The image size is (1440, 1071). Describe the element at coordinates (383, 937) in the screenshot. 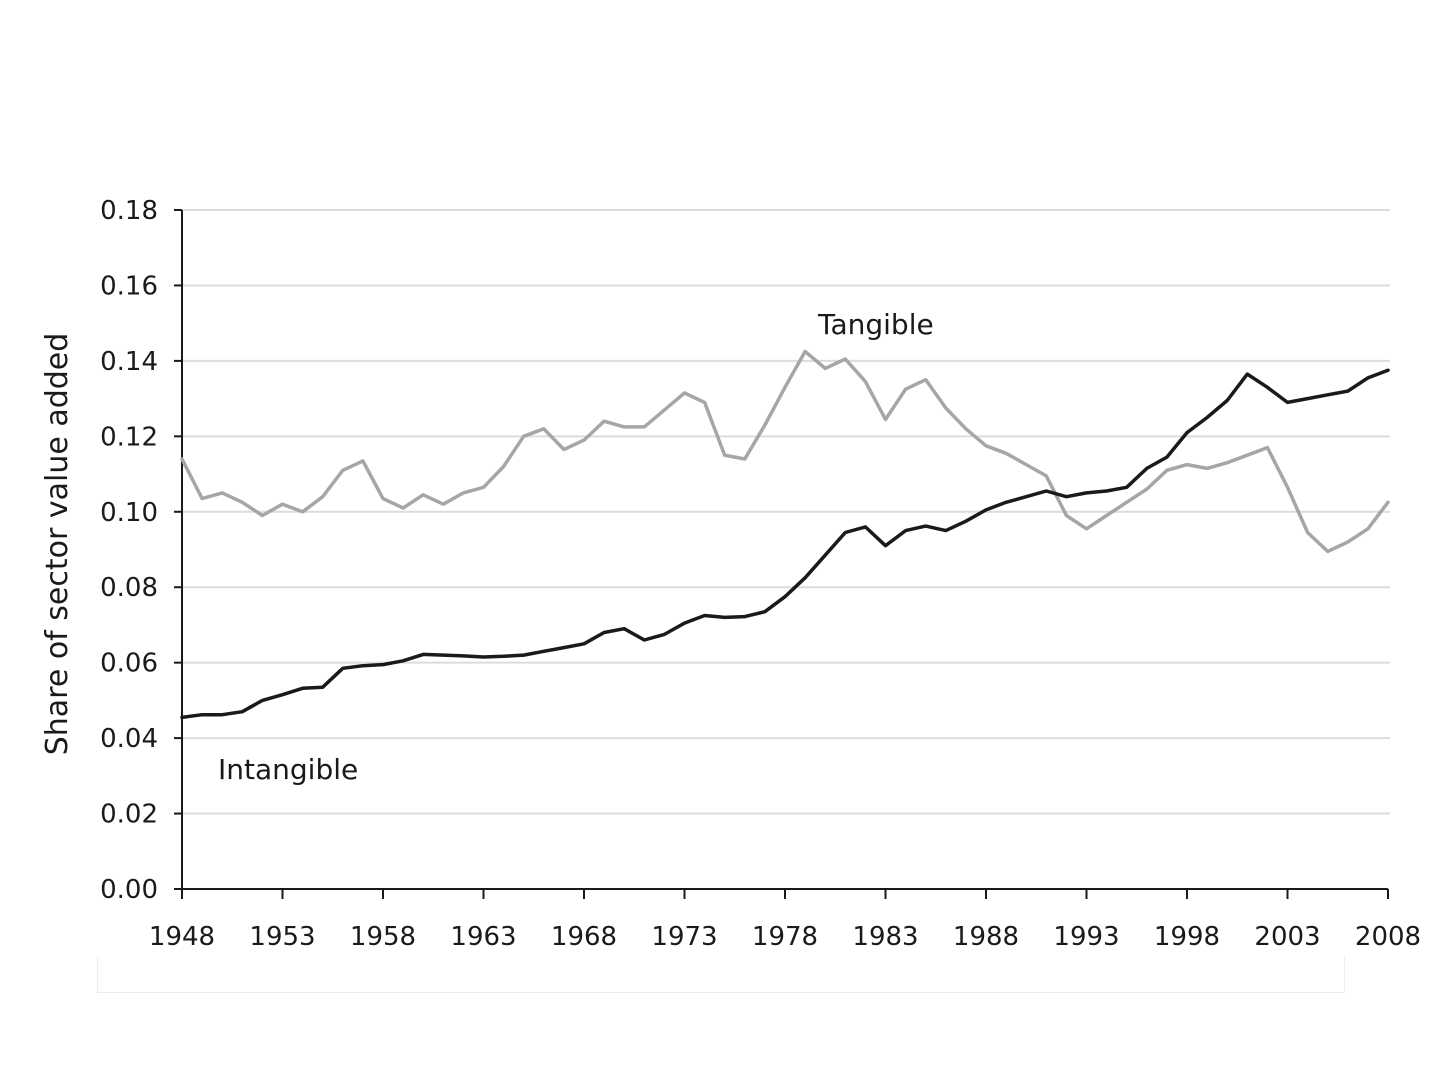

I see `x-tick-label: 1958` at that location.